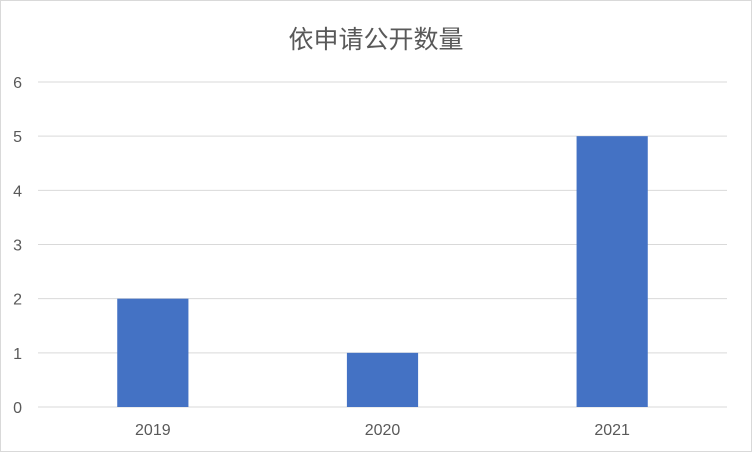  I want to click on x-tick-label: 2019, so click(153, 430).